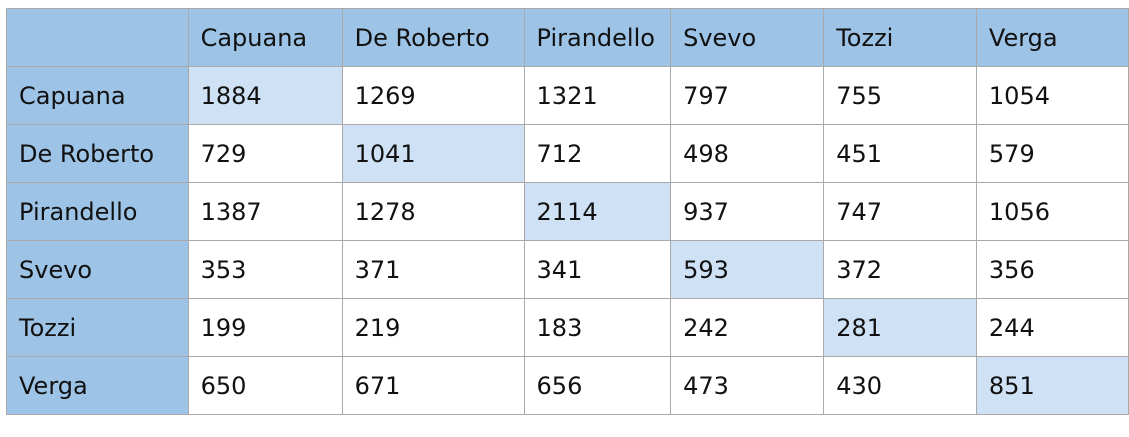 This screenshot has height=437, width=1129. I want to click on row-header: Tozzi, so click(97, 327).